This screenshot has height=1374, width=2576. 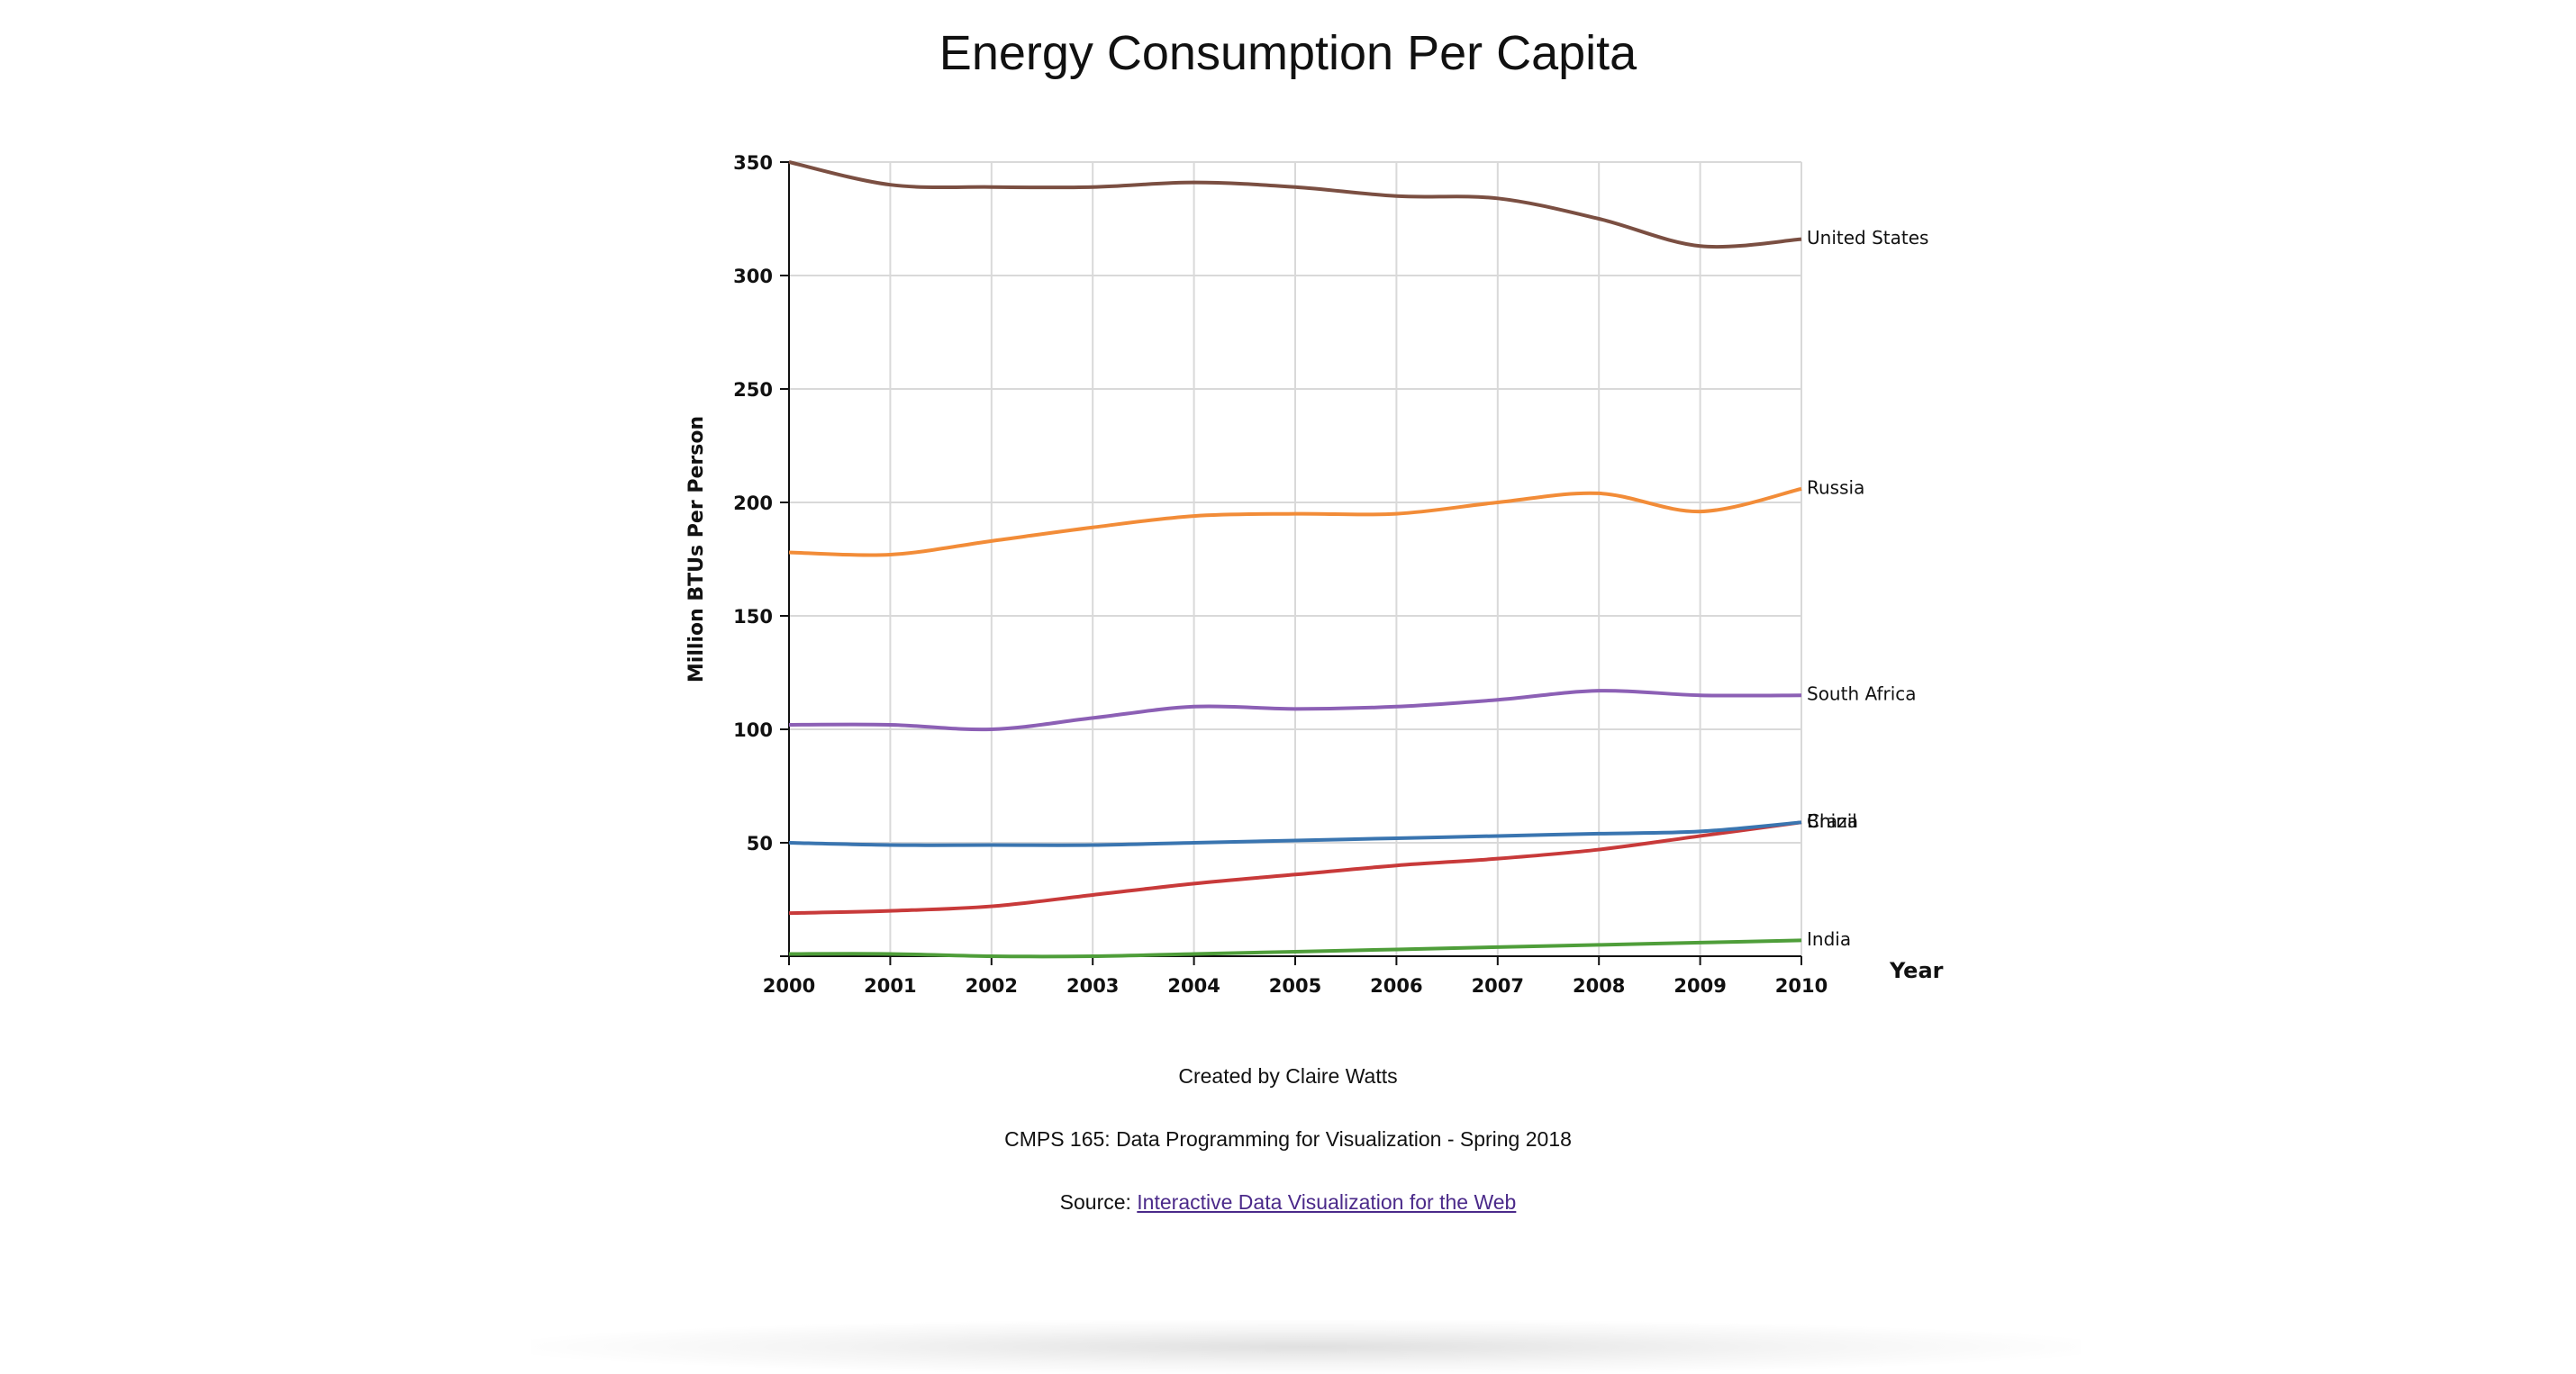 What do you see at coordinates (1306, 1347) in the screenshot?
I see `bottom-shadow` at bounding box center [1306, 1347].